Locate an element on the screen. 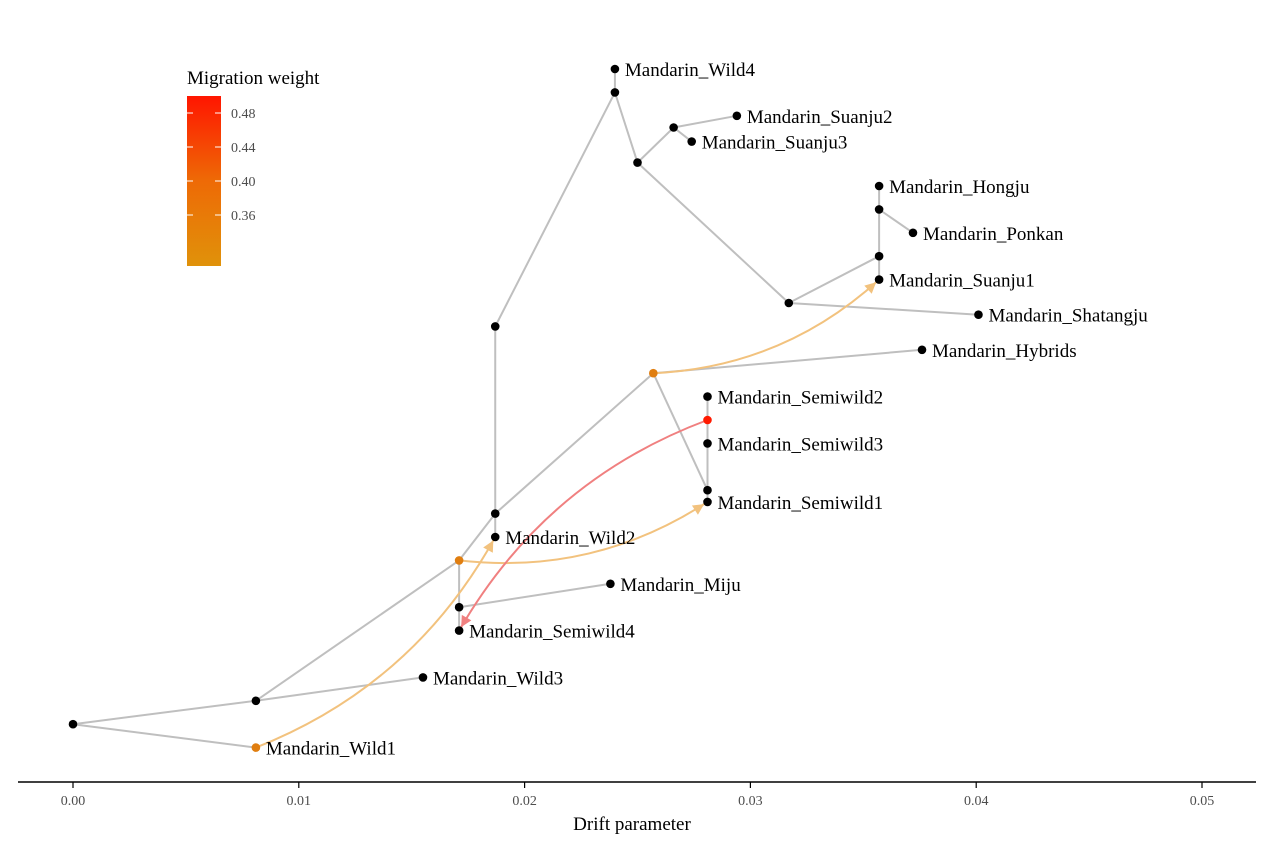 The height and width of the screenshot is (847, 1269). tree-node-semiwild3 is located at coordinates (707, 443).